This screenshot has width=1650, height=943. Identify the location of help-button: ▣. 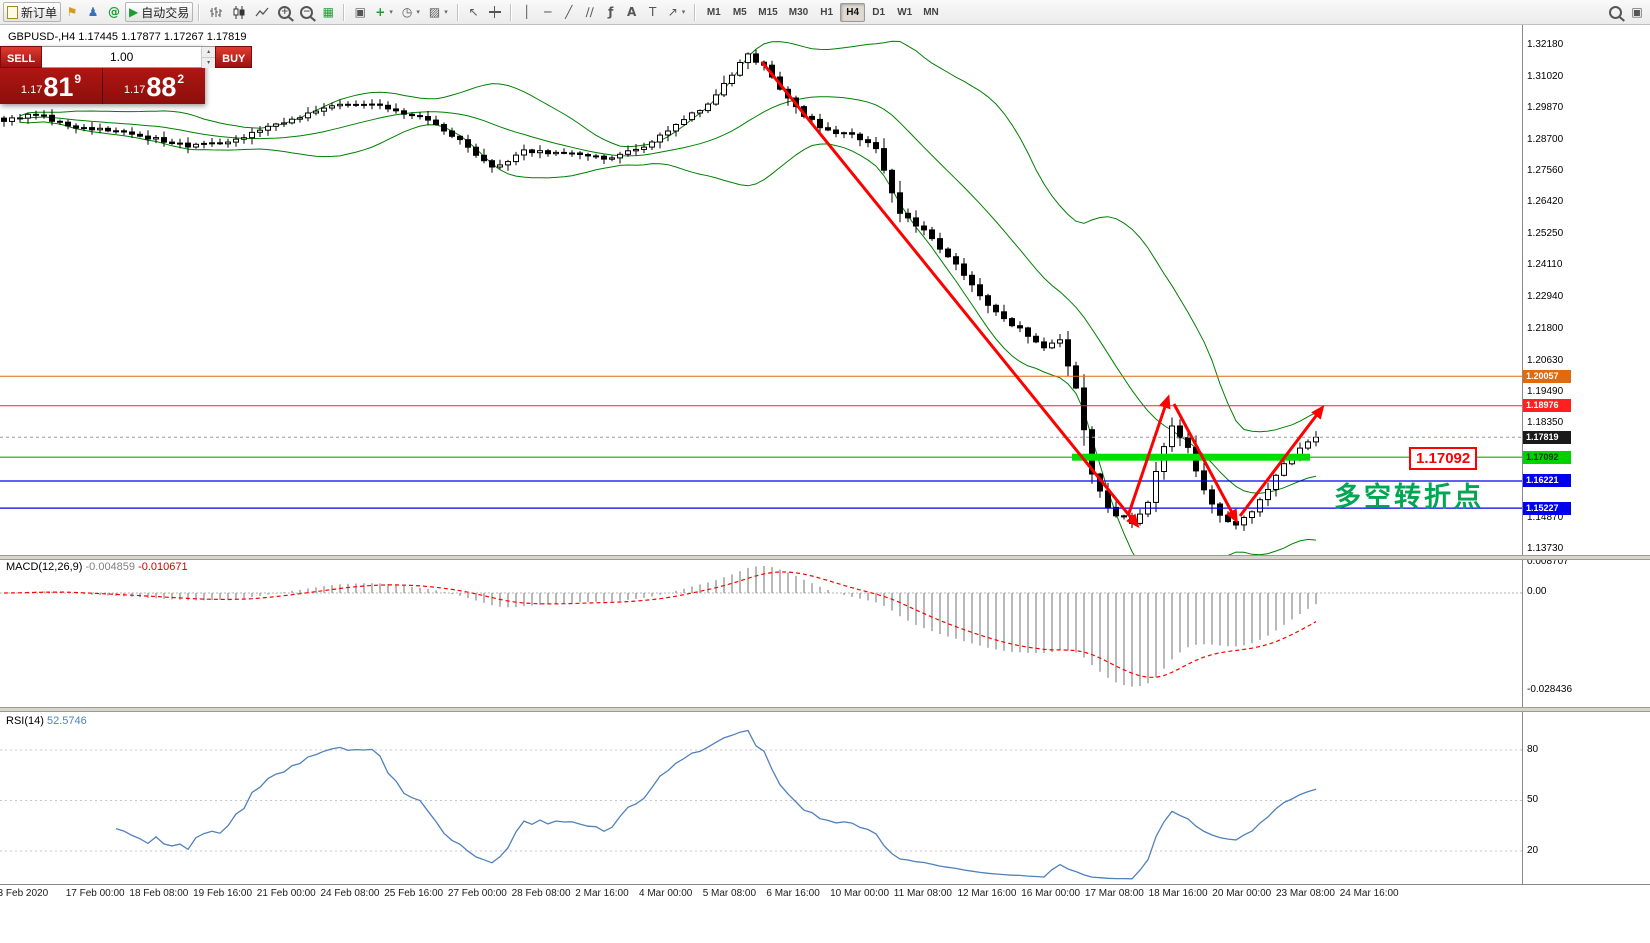
(1637, 12).